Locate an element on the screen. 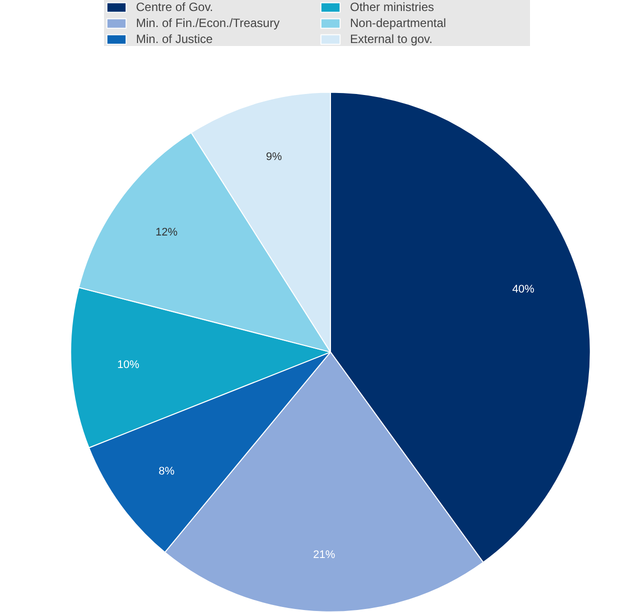 This screenshot has height=612, width=634. legend-label: Non-departmental is located at coordinates (399, 23).